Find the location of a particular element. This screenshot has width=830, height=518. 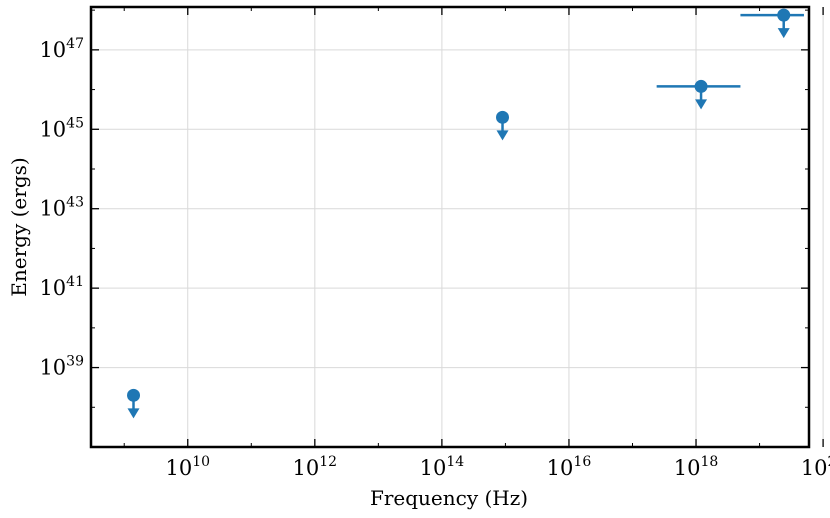

y-tick-label: 1043 is located at coordinates (61, 208).